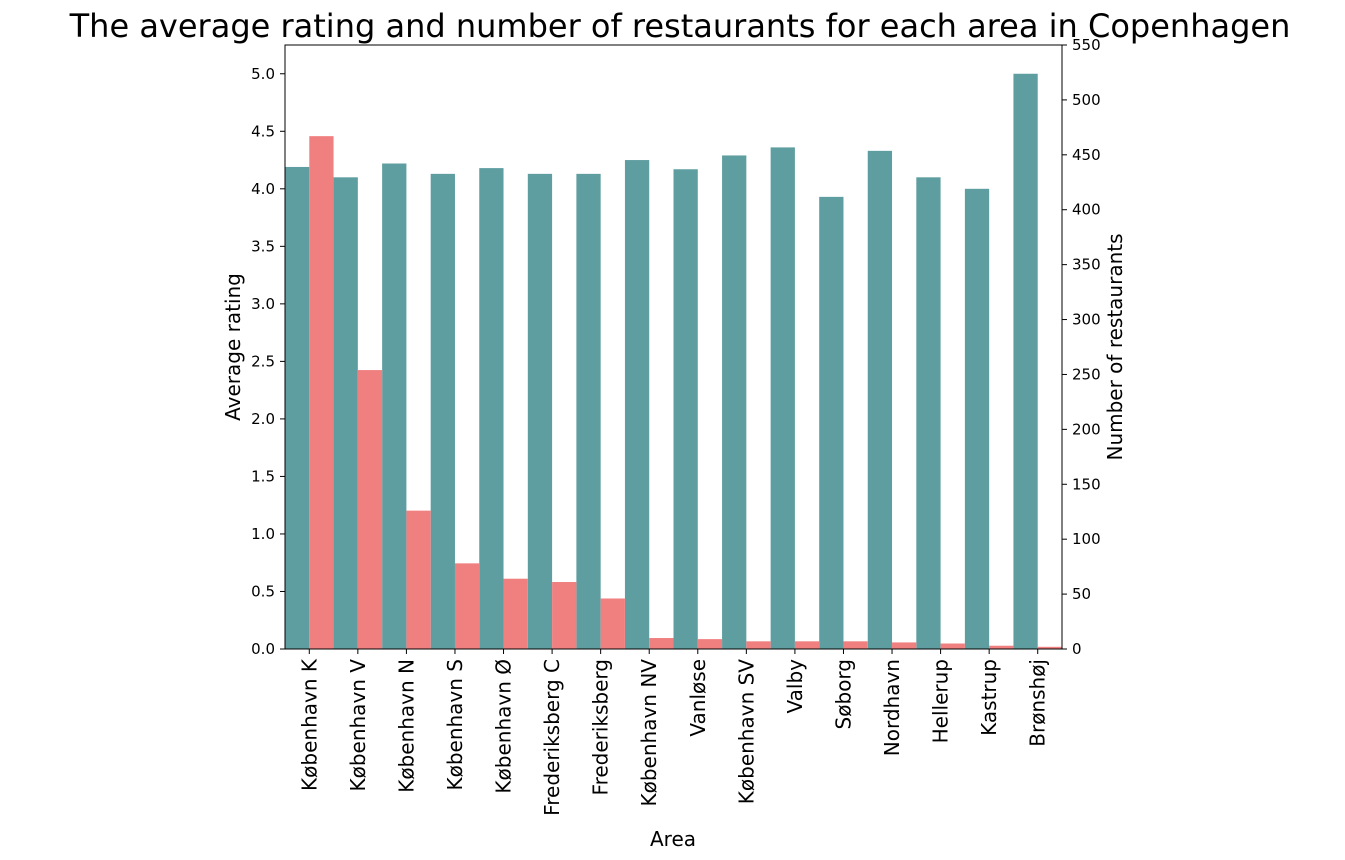 This screenshot has height=860, width=1345. What do you see at coordinates (1086, 45) in the screenshot?
I see `right-tick-label: 550` at bounding box center [1086, 45].